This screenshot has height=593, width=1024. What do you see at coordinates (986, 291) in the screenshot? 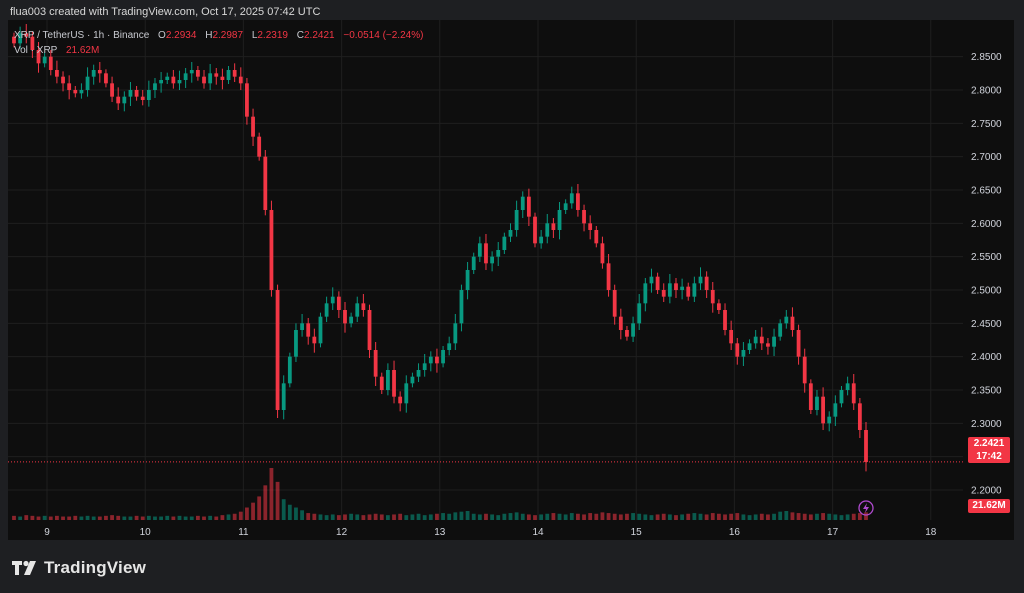
I see `y-tick-label: 2.5000` at bounding box center [986, 291].